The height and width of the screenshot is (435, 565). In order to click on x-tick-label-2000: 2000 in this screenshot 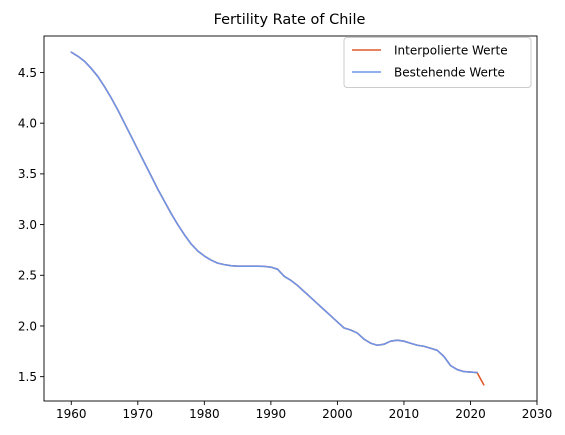, I will do `click(337, 414)`.